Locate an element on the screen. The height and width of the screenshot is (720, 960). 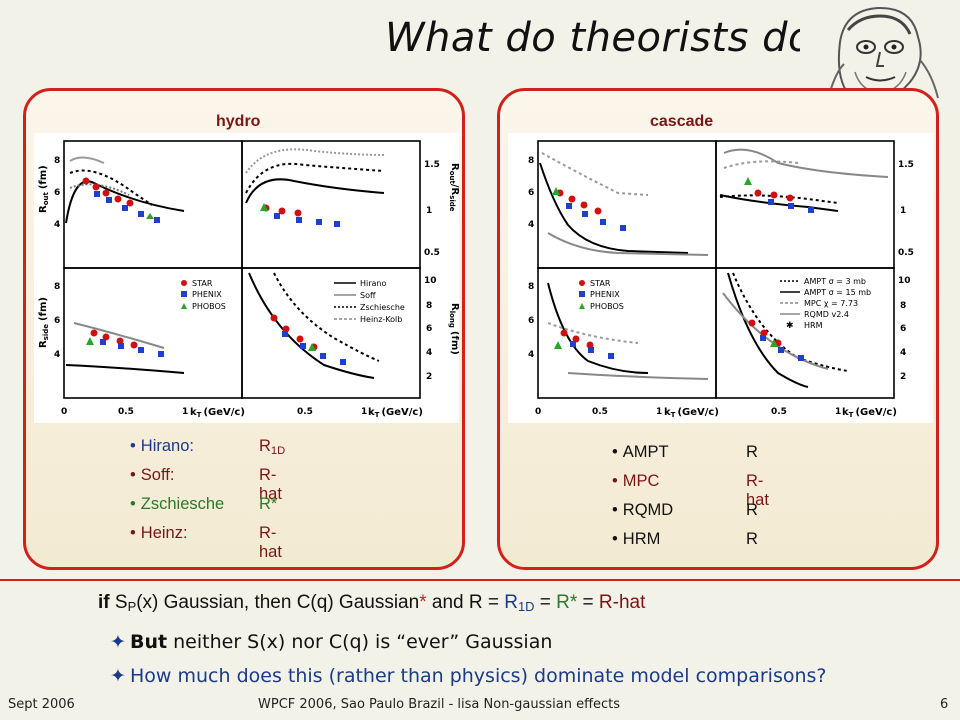
statement-r1d-sub: 1D is located at coordinates (526, 607).